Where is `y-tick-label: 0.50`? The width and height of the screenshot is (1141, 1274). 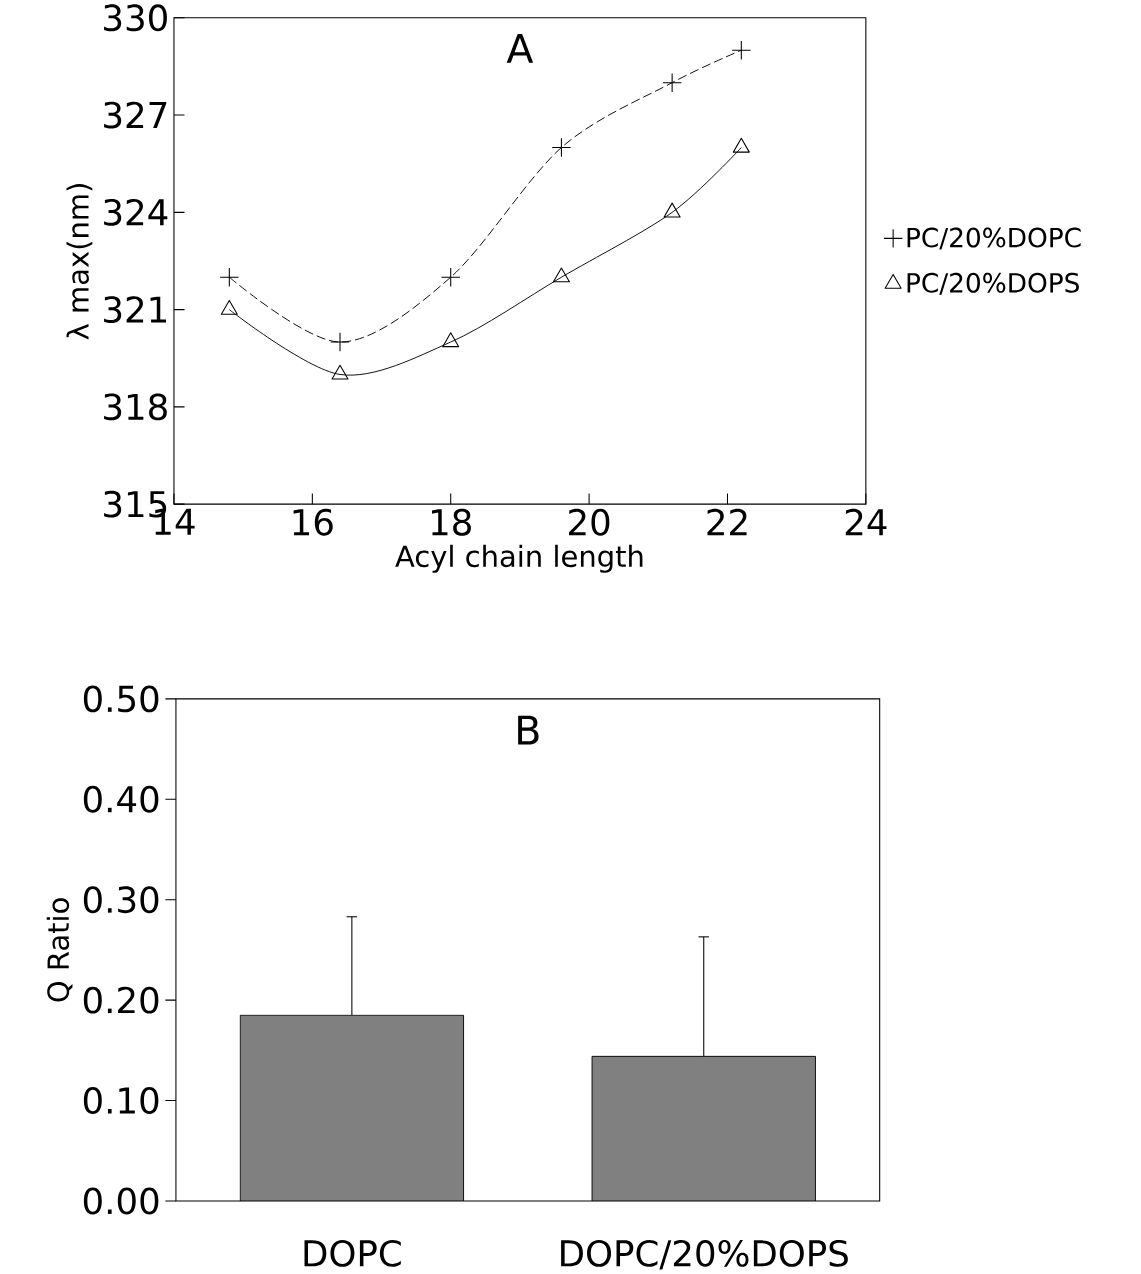 y-tick-label: 0.50 is located at coordinates (121, 699).